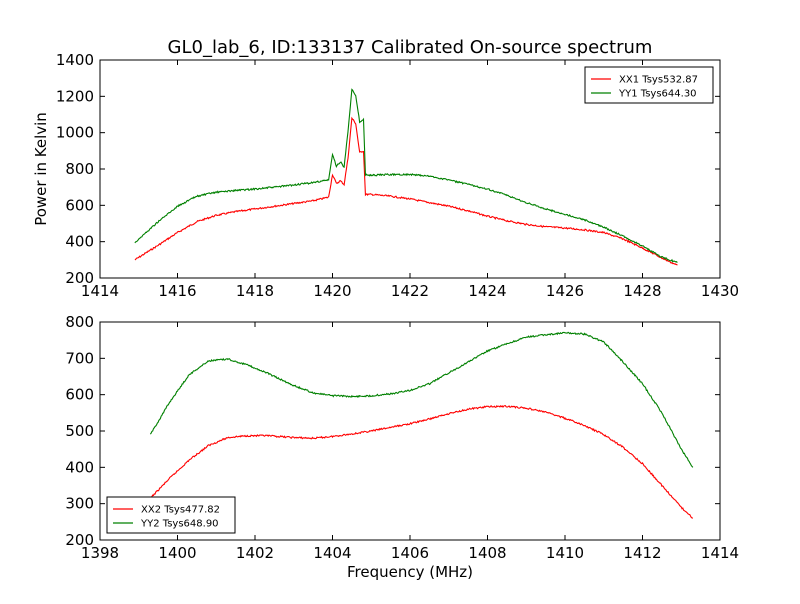  What do you see at coordinates (642, 553) in the screenshot?
I see `x-tick-label: 1412` at bounding box center [642, 553].